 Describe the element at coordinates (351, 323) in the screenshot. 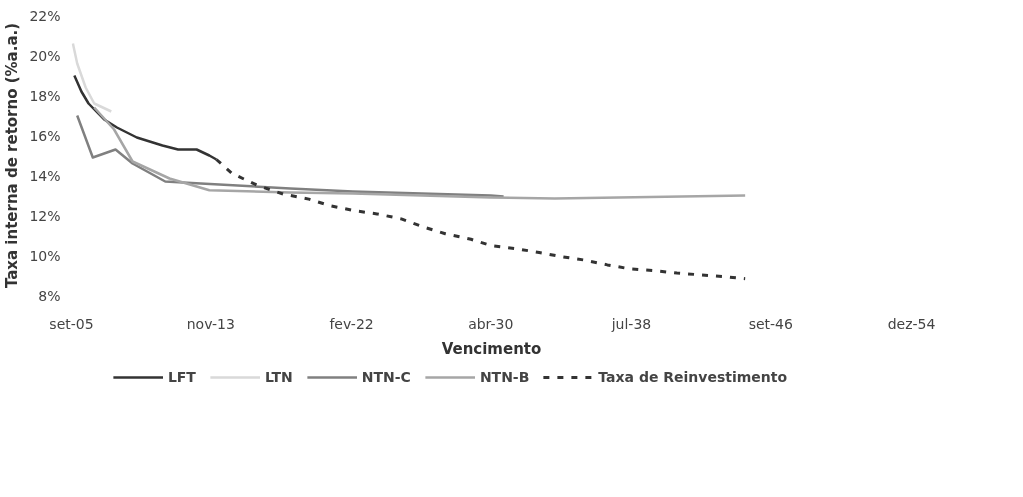

I see `x-tick-label: fev-22` at that location.